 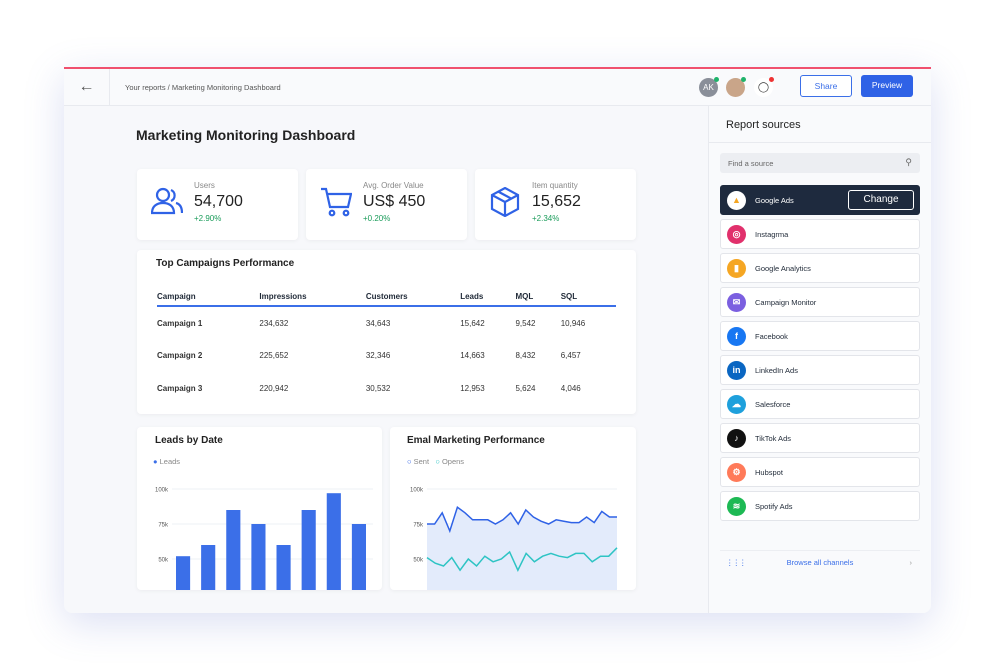 I want to click on table-cell: 12,953, so click(x=472, y=388).